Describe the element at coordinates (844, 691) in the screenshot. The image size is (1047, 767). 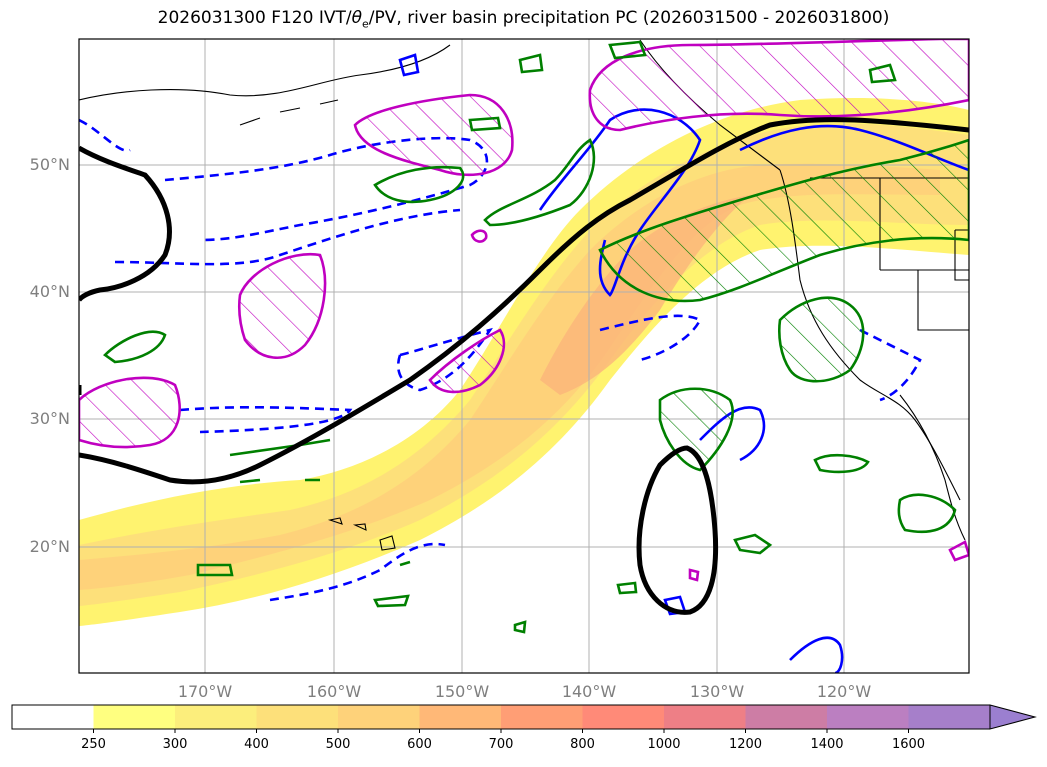
I see `lon-label-120w: 120°W` at that location.